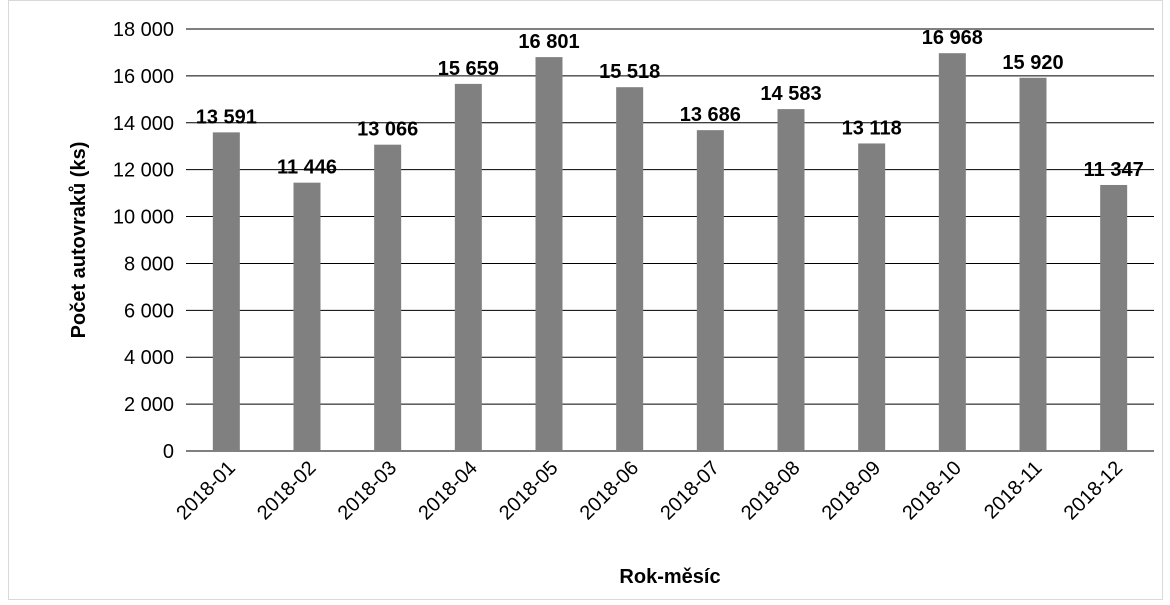  I want to click on x-tick-label: 2018-04, so click(447, 490).